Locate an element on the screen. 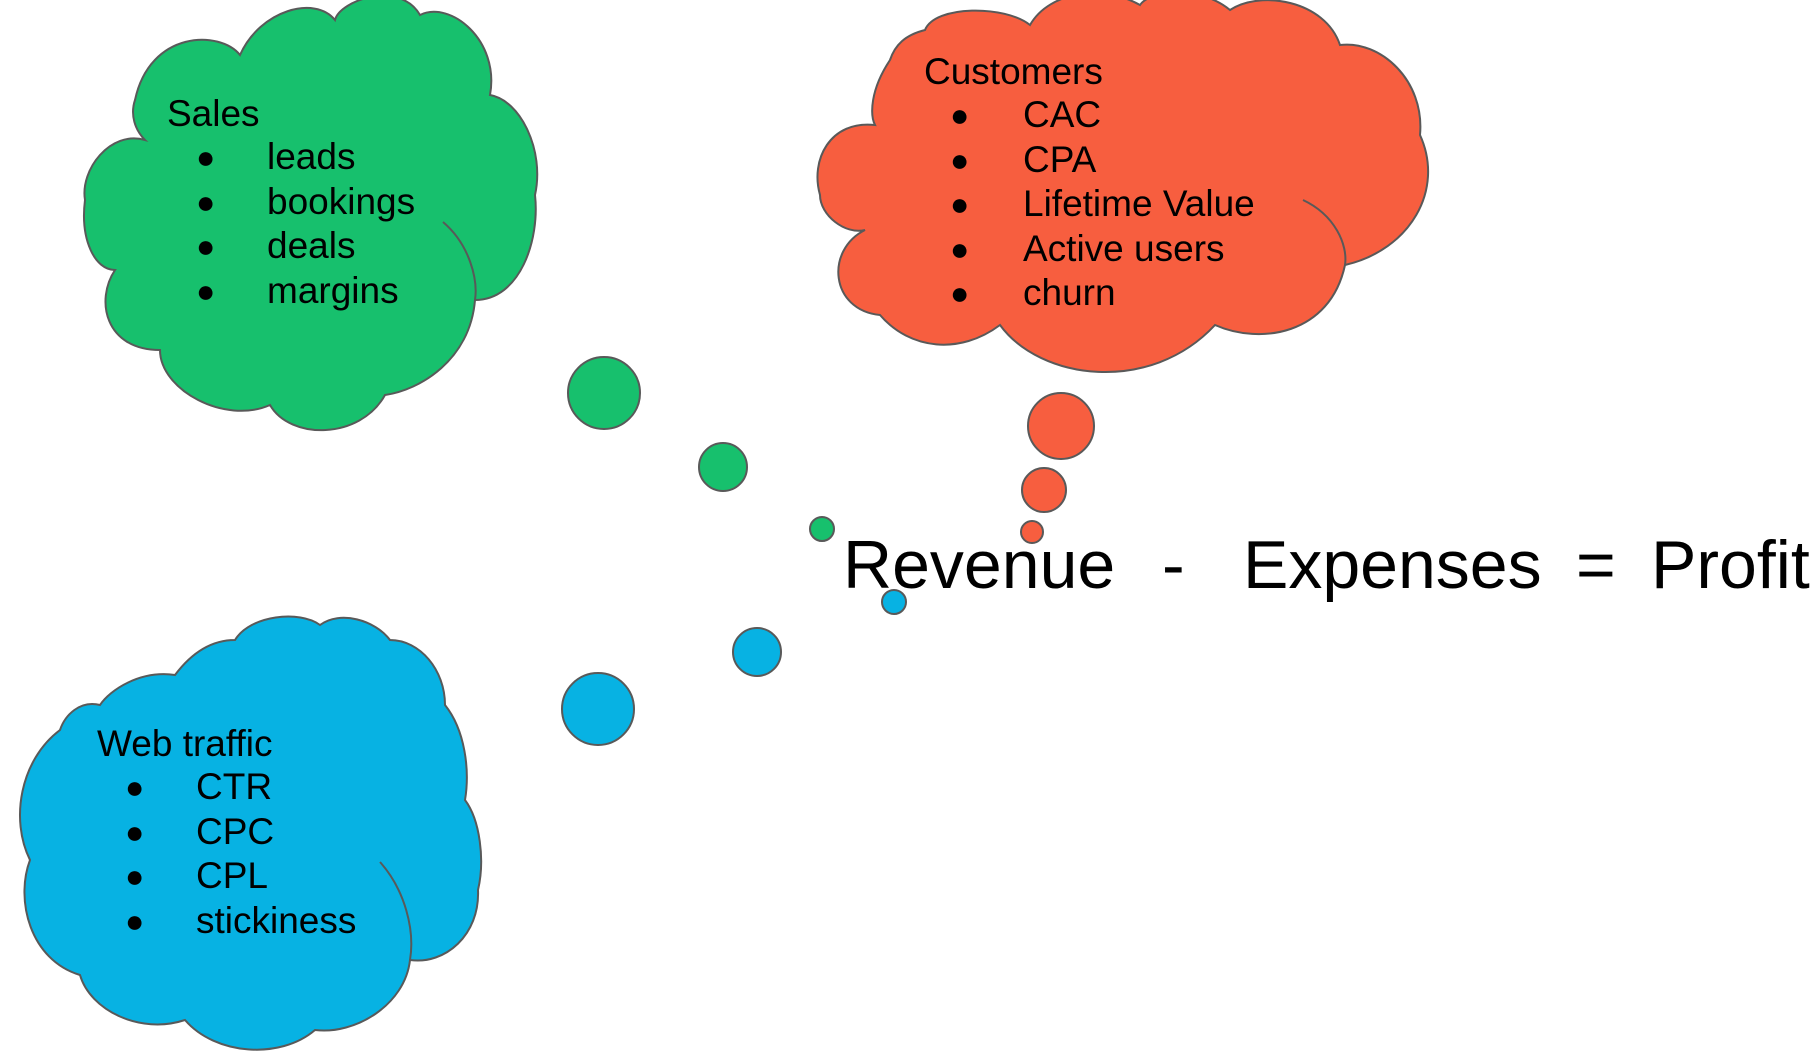 Image resolution: width=1814 pixels, height=1059 pixels. equation-equals: = is located at coordinates (1596, 565).